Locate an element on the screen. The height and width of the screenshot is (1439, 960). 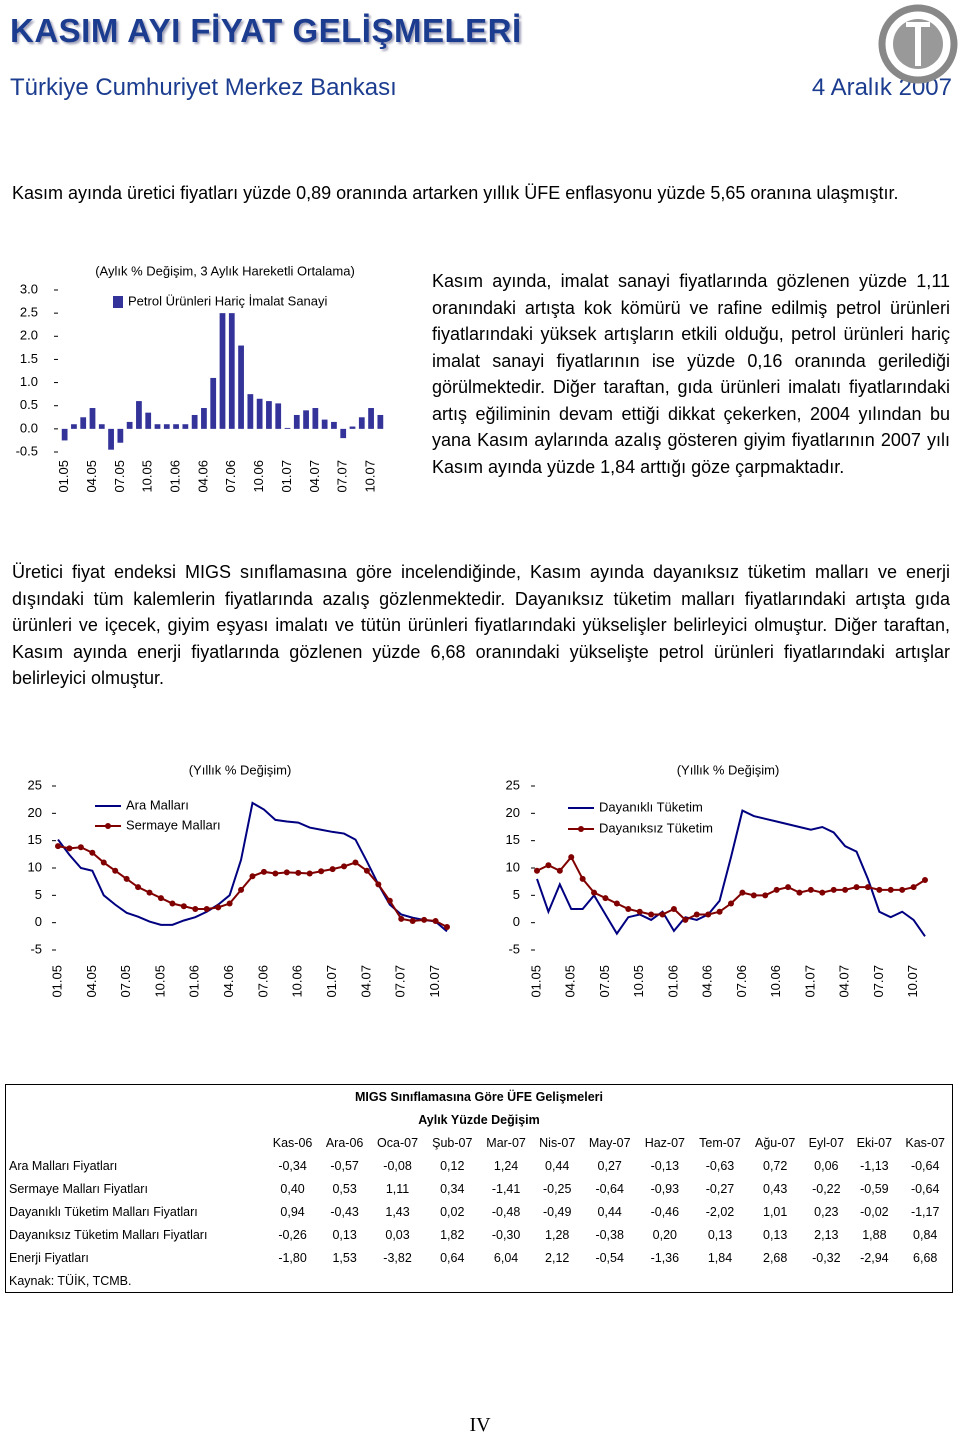
table-cell: 6,68 is located at coordinates (925, 1257).